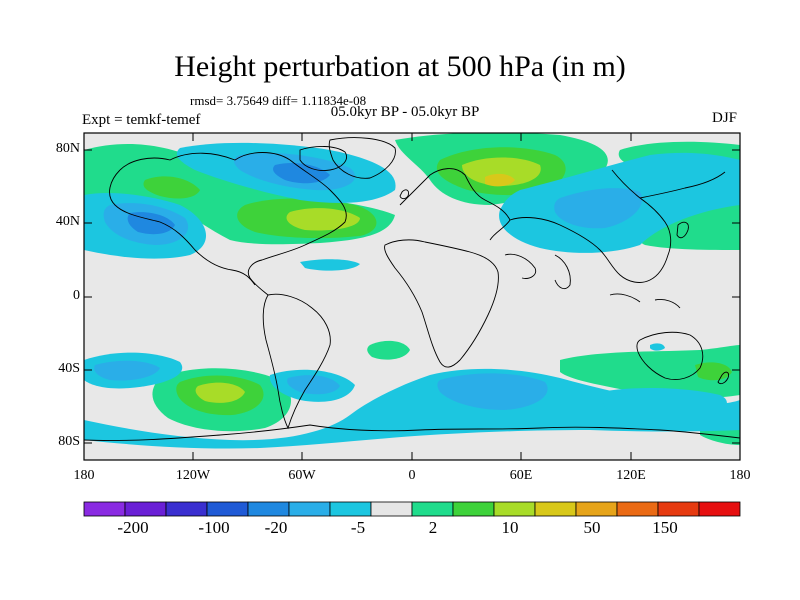 Image resolution: width=800 pixels, height=600 pixels. Describe the element at coordinates (500, 180) in the screenshot. I see `contour-positive-eurasia-orange` at that location.